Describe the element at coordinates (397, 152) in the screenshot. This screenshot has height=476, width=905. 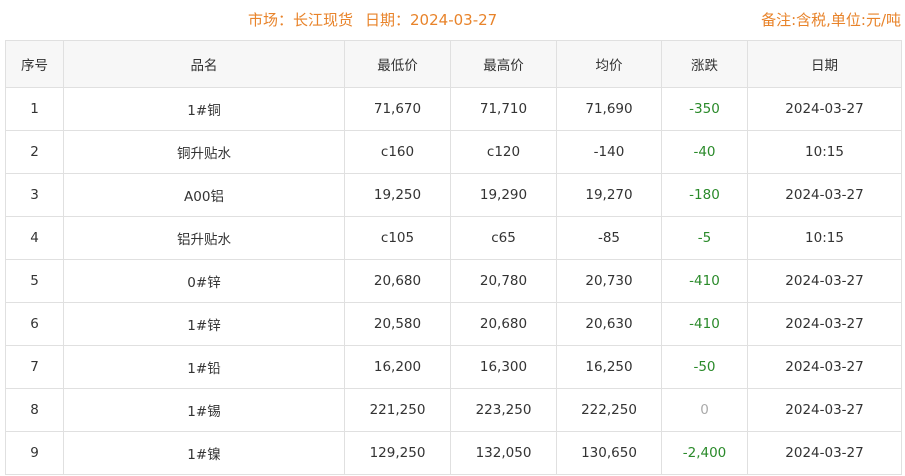
I see `table-cell: c160` at that location.